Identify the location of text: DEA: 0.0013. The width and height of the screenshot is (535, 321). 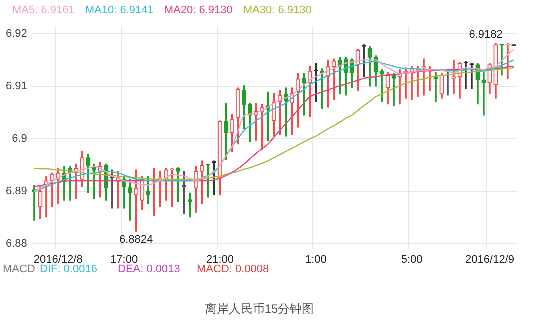
(149, 269).